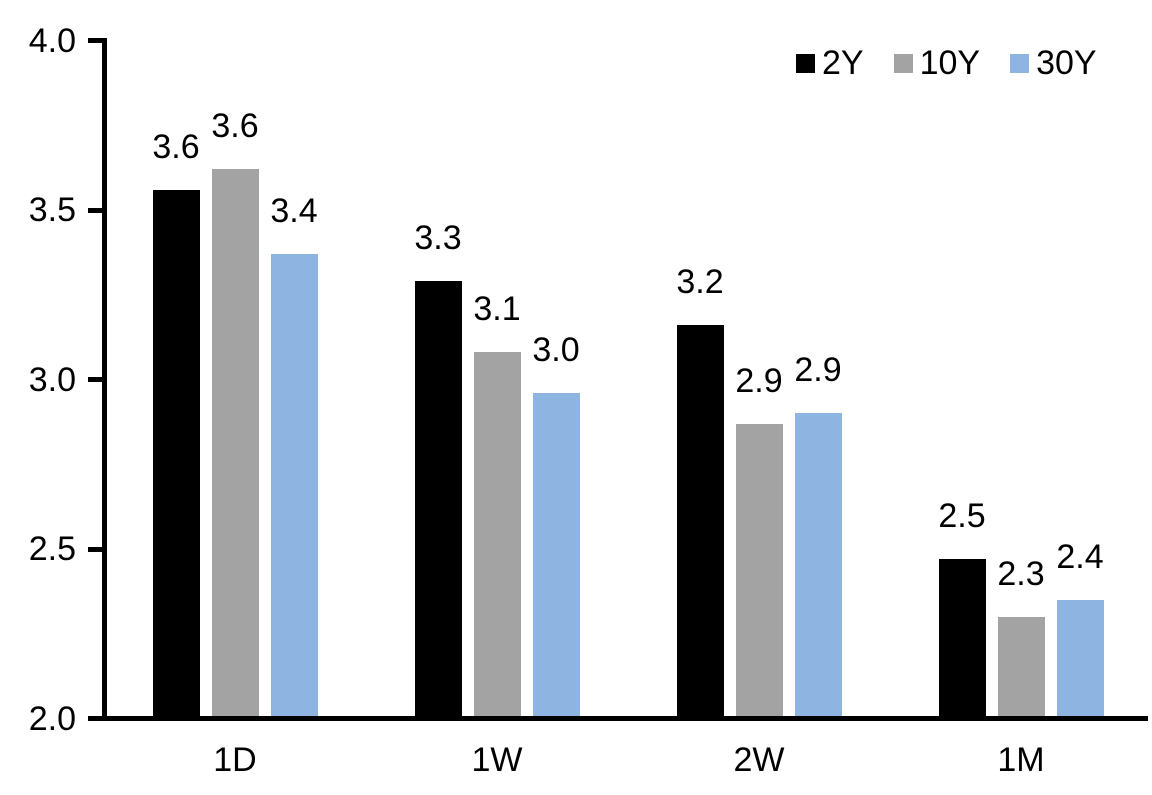 This screenshot has height=795, width=1152. I want to click on data-label-2Y-1M: 2.5, so click(962, 516).